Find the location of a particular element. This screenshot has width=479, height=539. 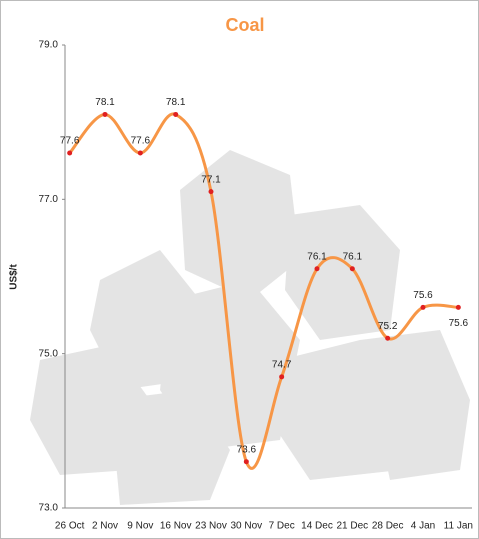

x-tick-label: 14 Dec is located at coordinates (317, 526).